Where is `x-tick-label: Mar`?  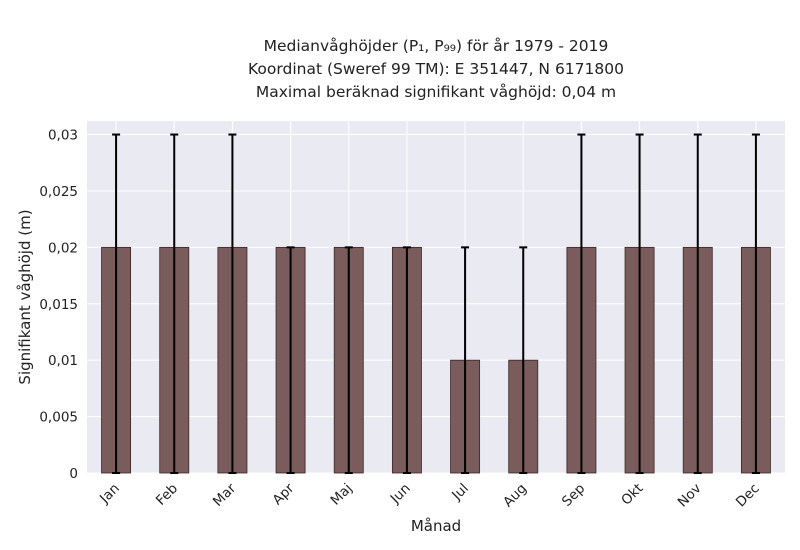
x-tick-label: Mar is located at coordinates (225, 495).